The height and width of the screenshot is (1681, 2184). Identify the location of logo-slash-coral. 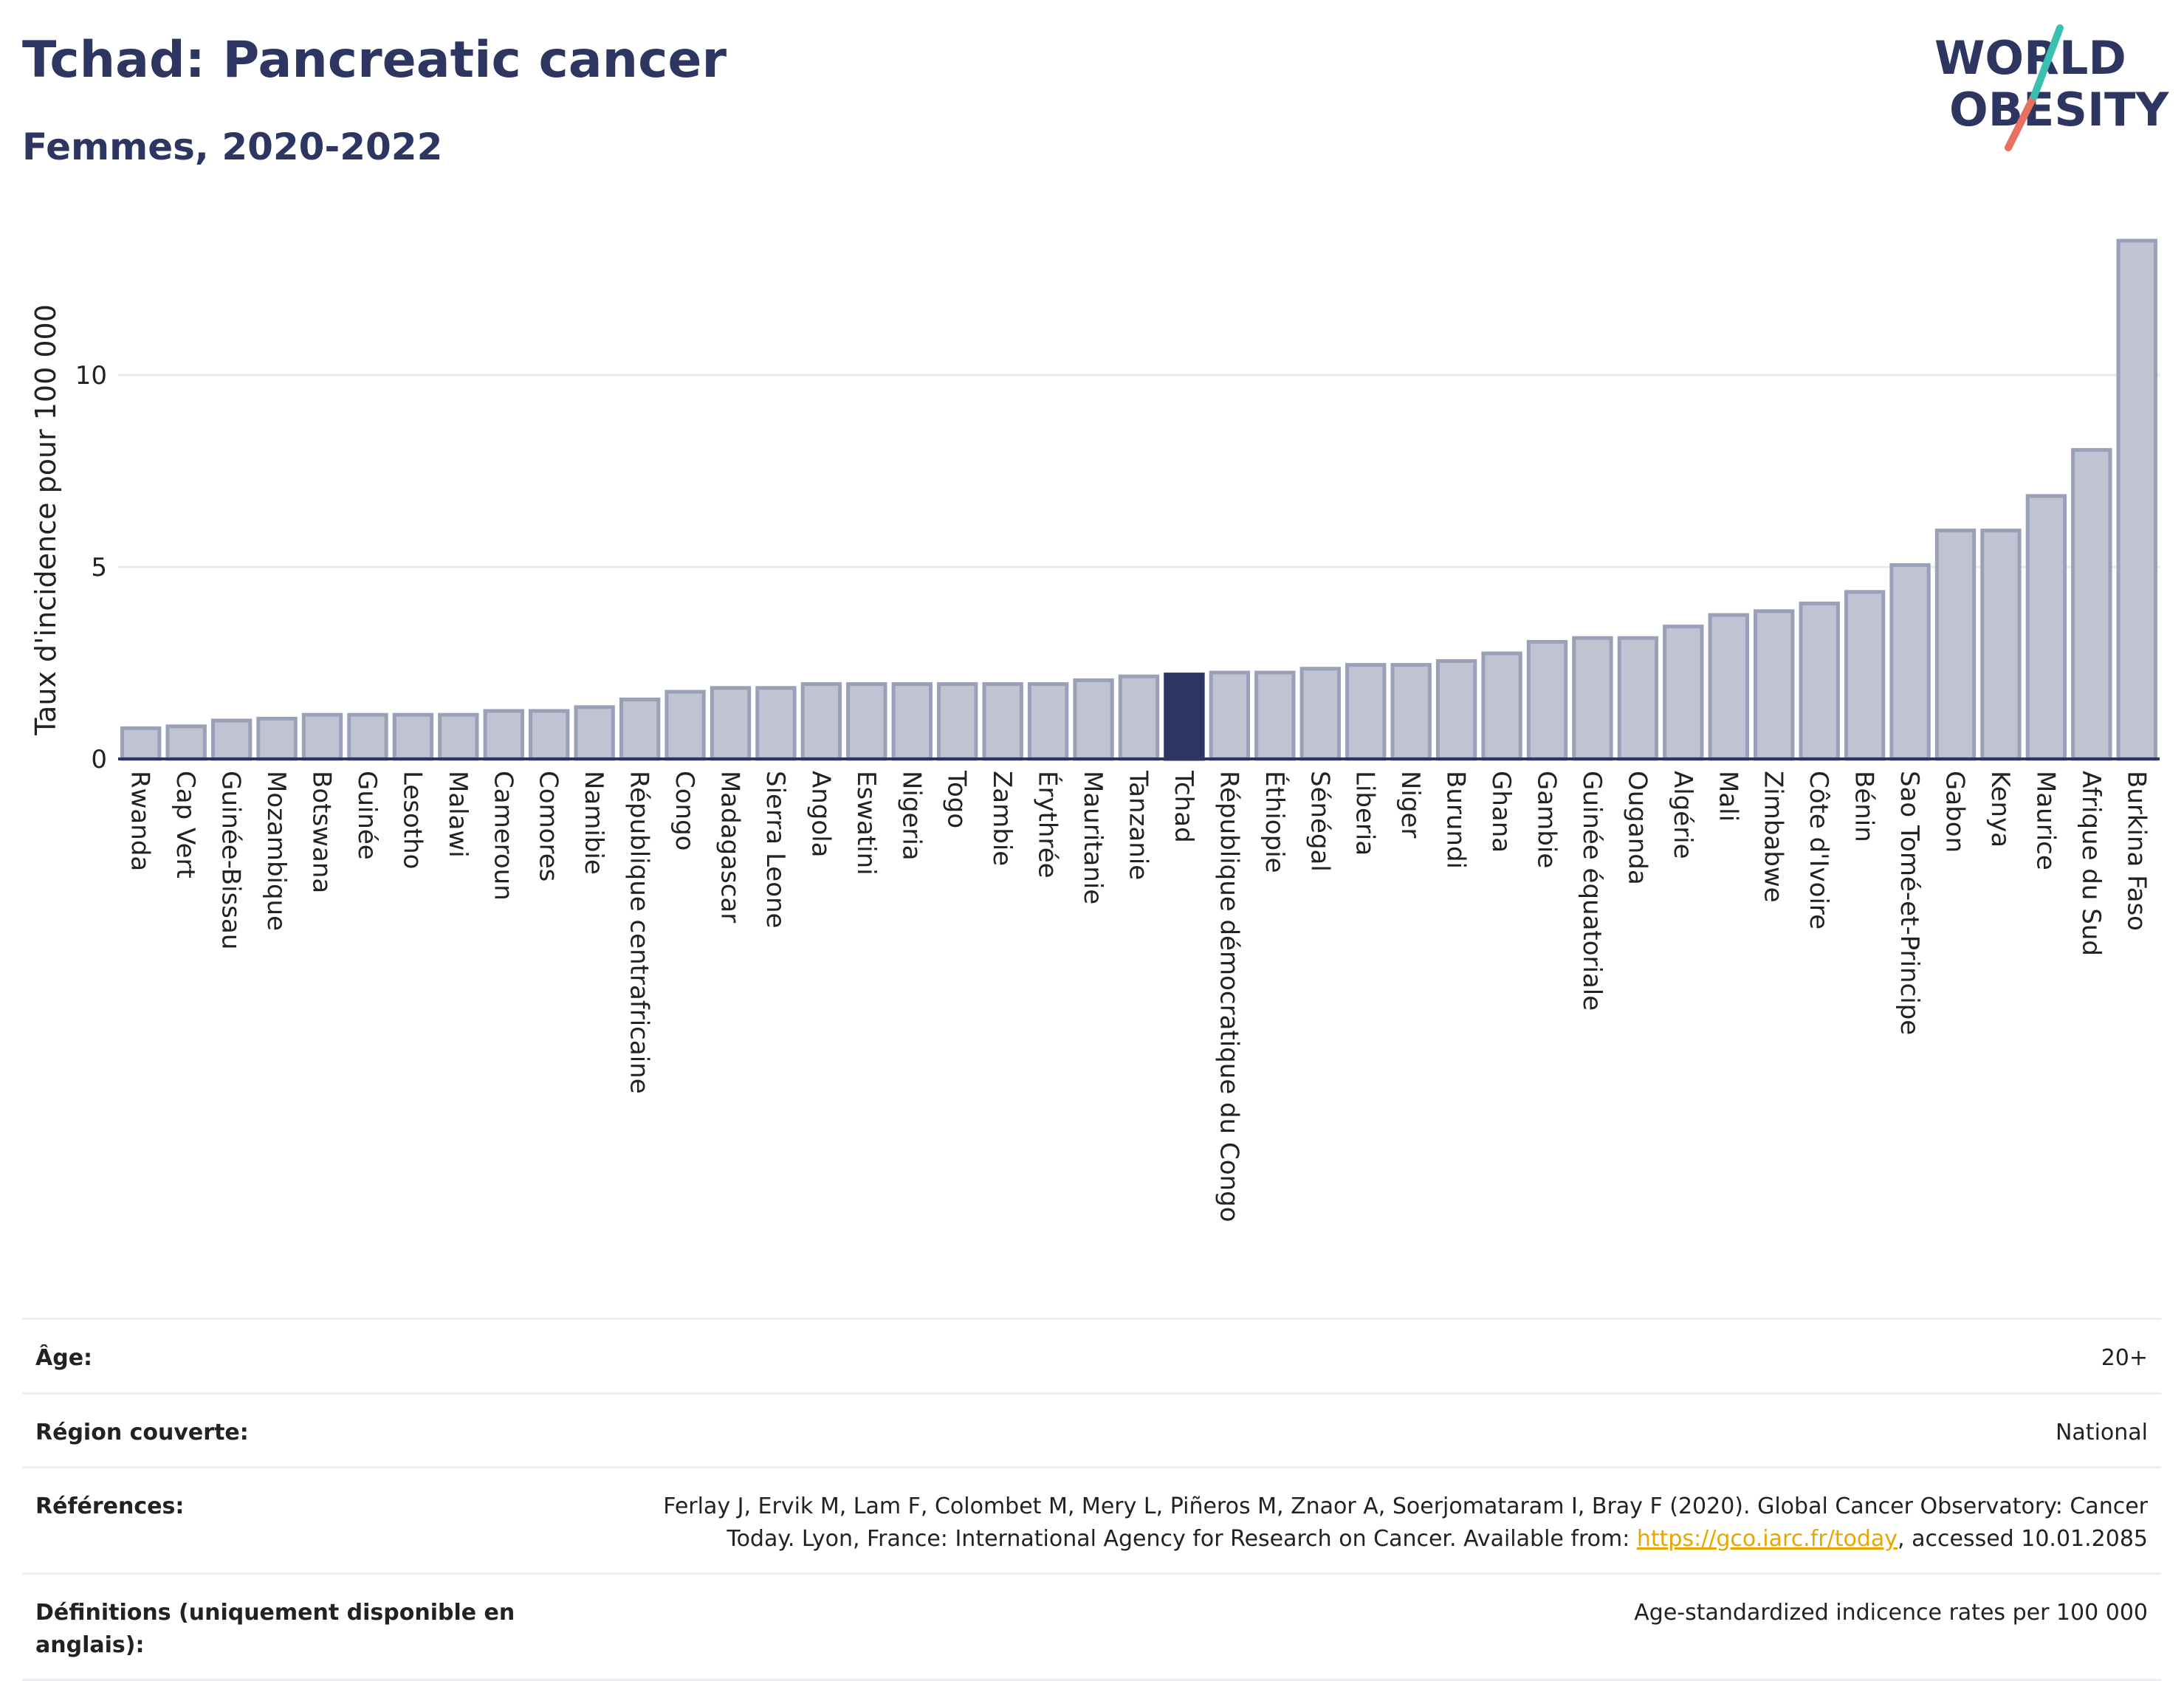
(2021, 121).